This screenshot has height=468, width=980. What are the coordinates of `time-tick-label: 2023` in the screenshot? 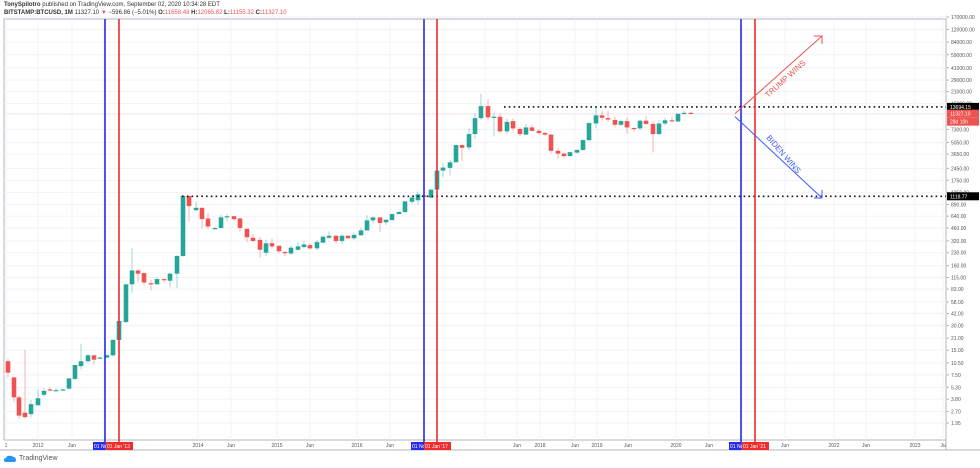 It's located at (914, 446).